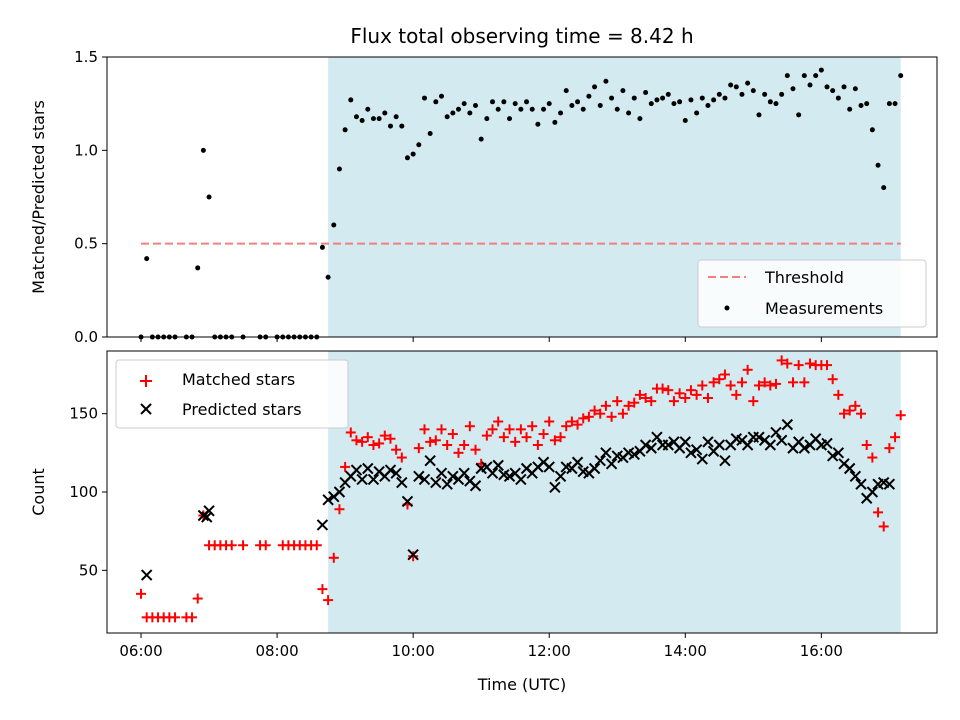  I want to click on x-tick-label: 08:00, so click(276, 651).